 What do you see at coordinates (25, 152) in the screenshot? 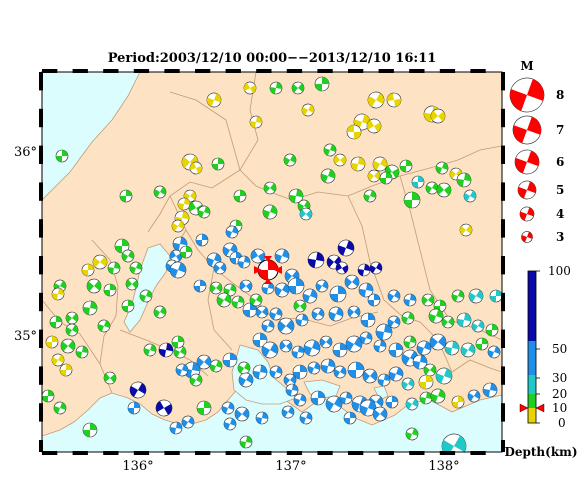
I see `lat-tick-36: 36°` at bounding box center [25, 152].